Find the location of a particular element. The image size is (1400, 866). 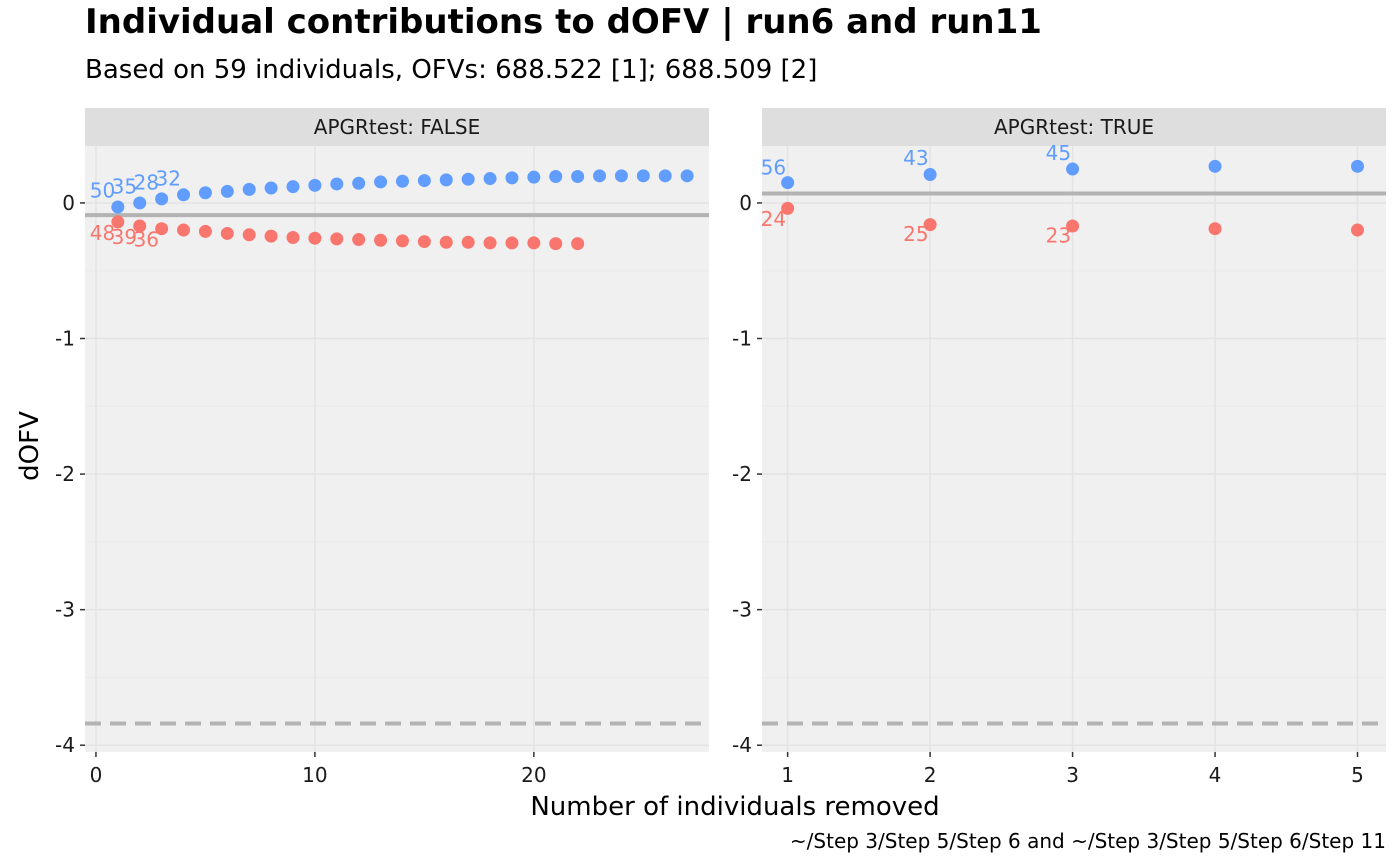

y-tick-label: -2 is located at coordinates (742, 474).